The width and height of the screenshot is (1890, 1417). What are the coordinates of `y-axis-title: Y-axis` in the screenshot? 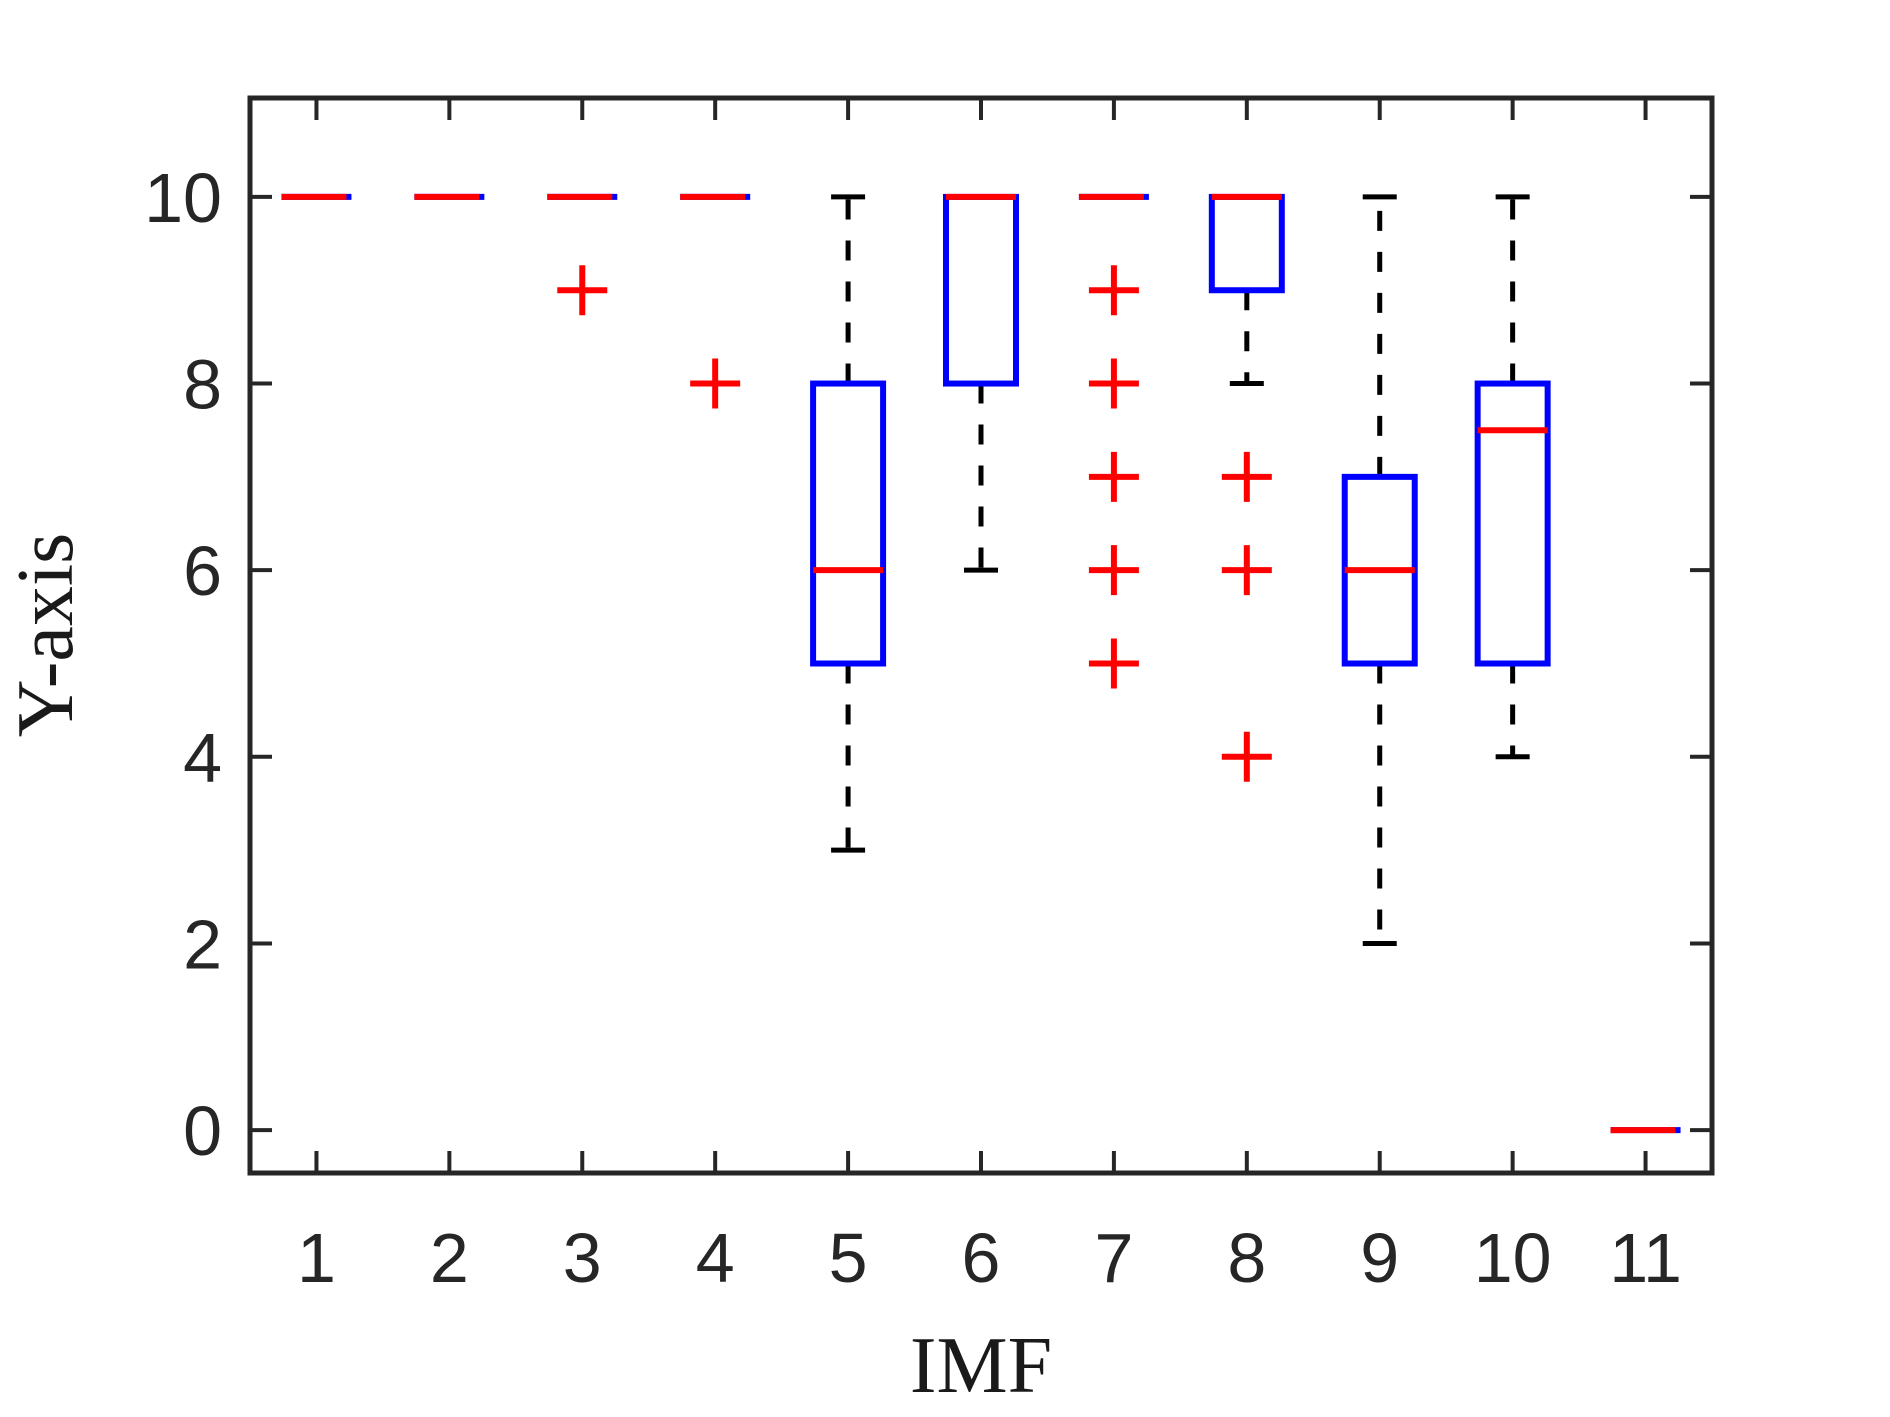 It's located at (46, 635).